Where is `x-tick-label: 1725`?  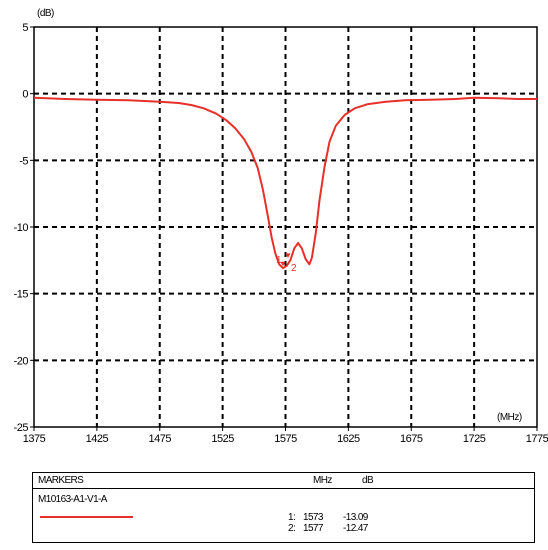 x-tick-label: 1725 is located at coordinates (474, 439).